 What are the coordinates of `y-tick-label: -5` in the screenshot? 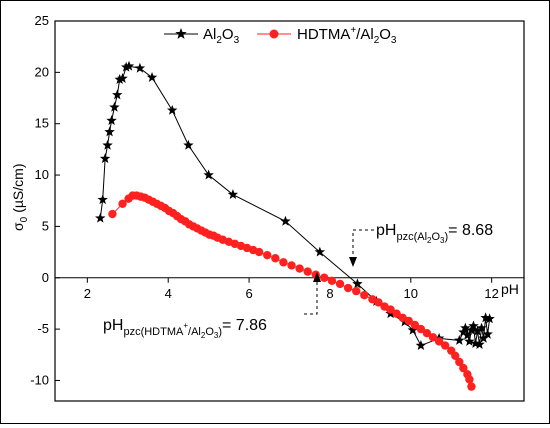 It's located at (43, 328).